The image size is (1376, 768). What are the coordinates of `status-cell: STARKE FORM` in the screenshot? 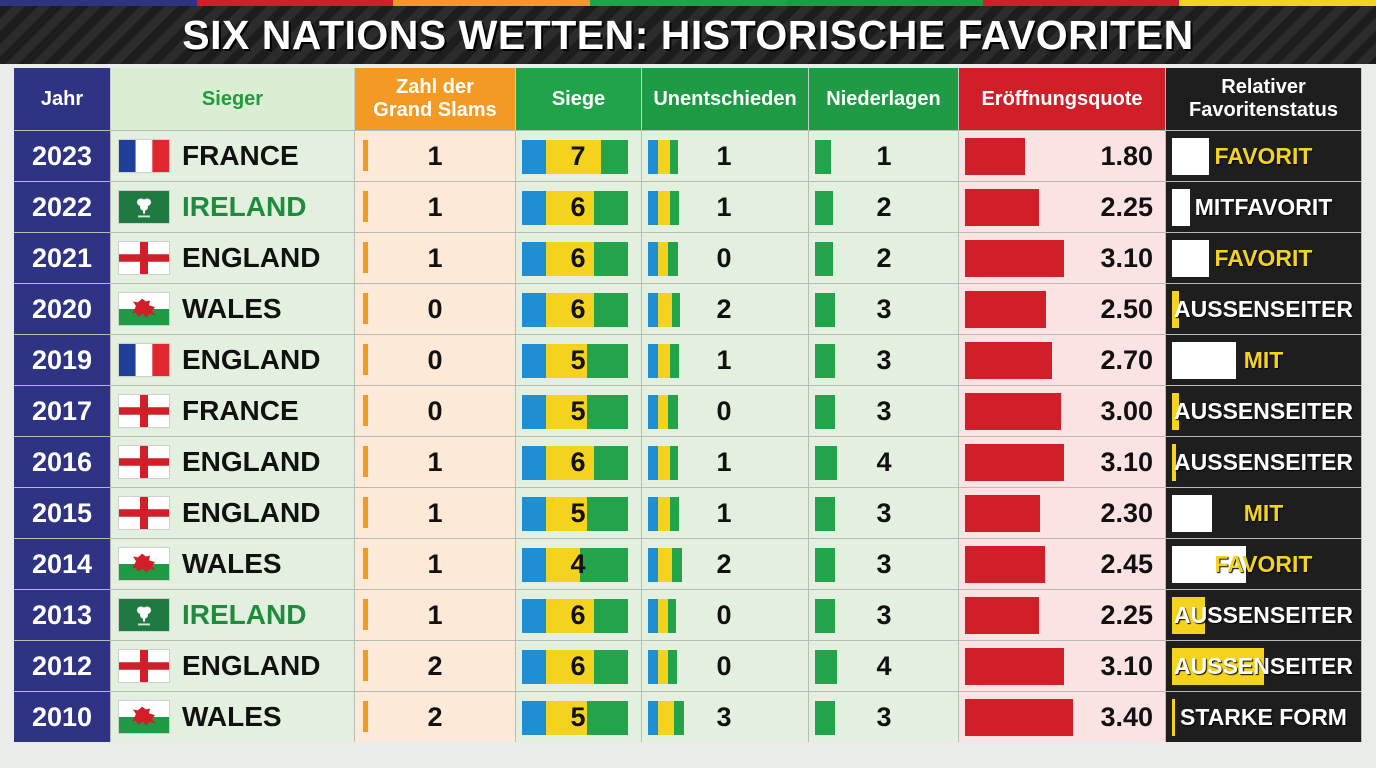 It's located at (1264, 717).